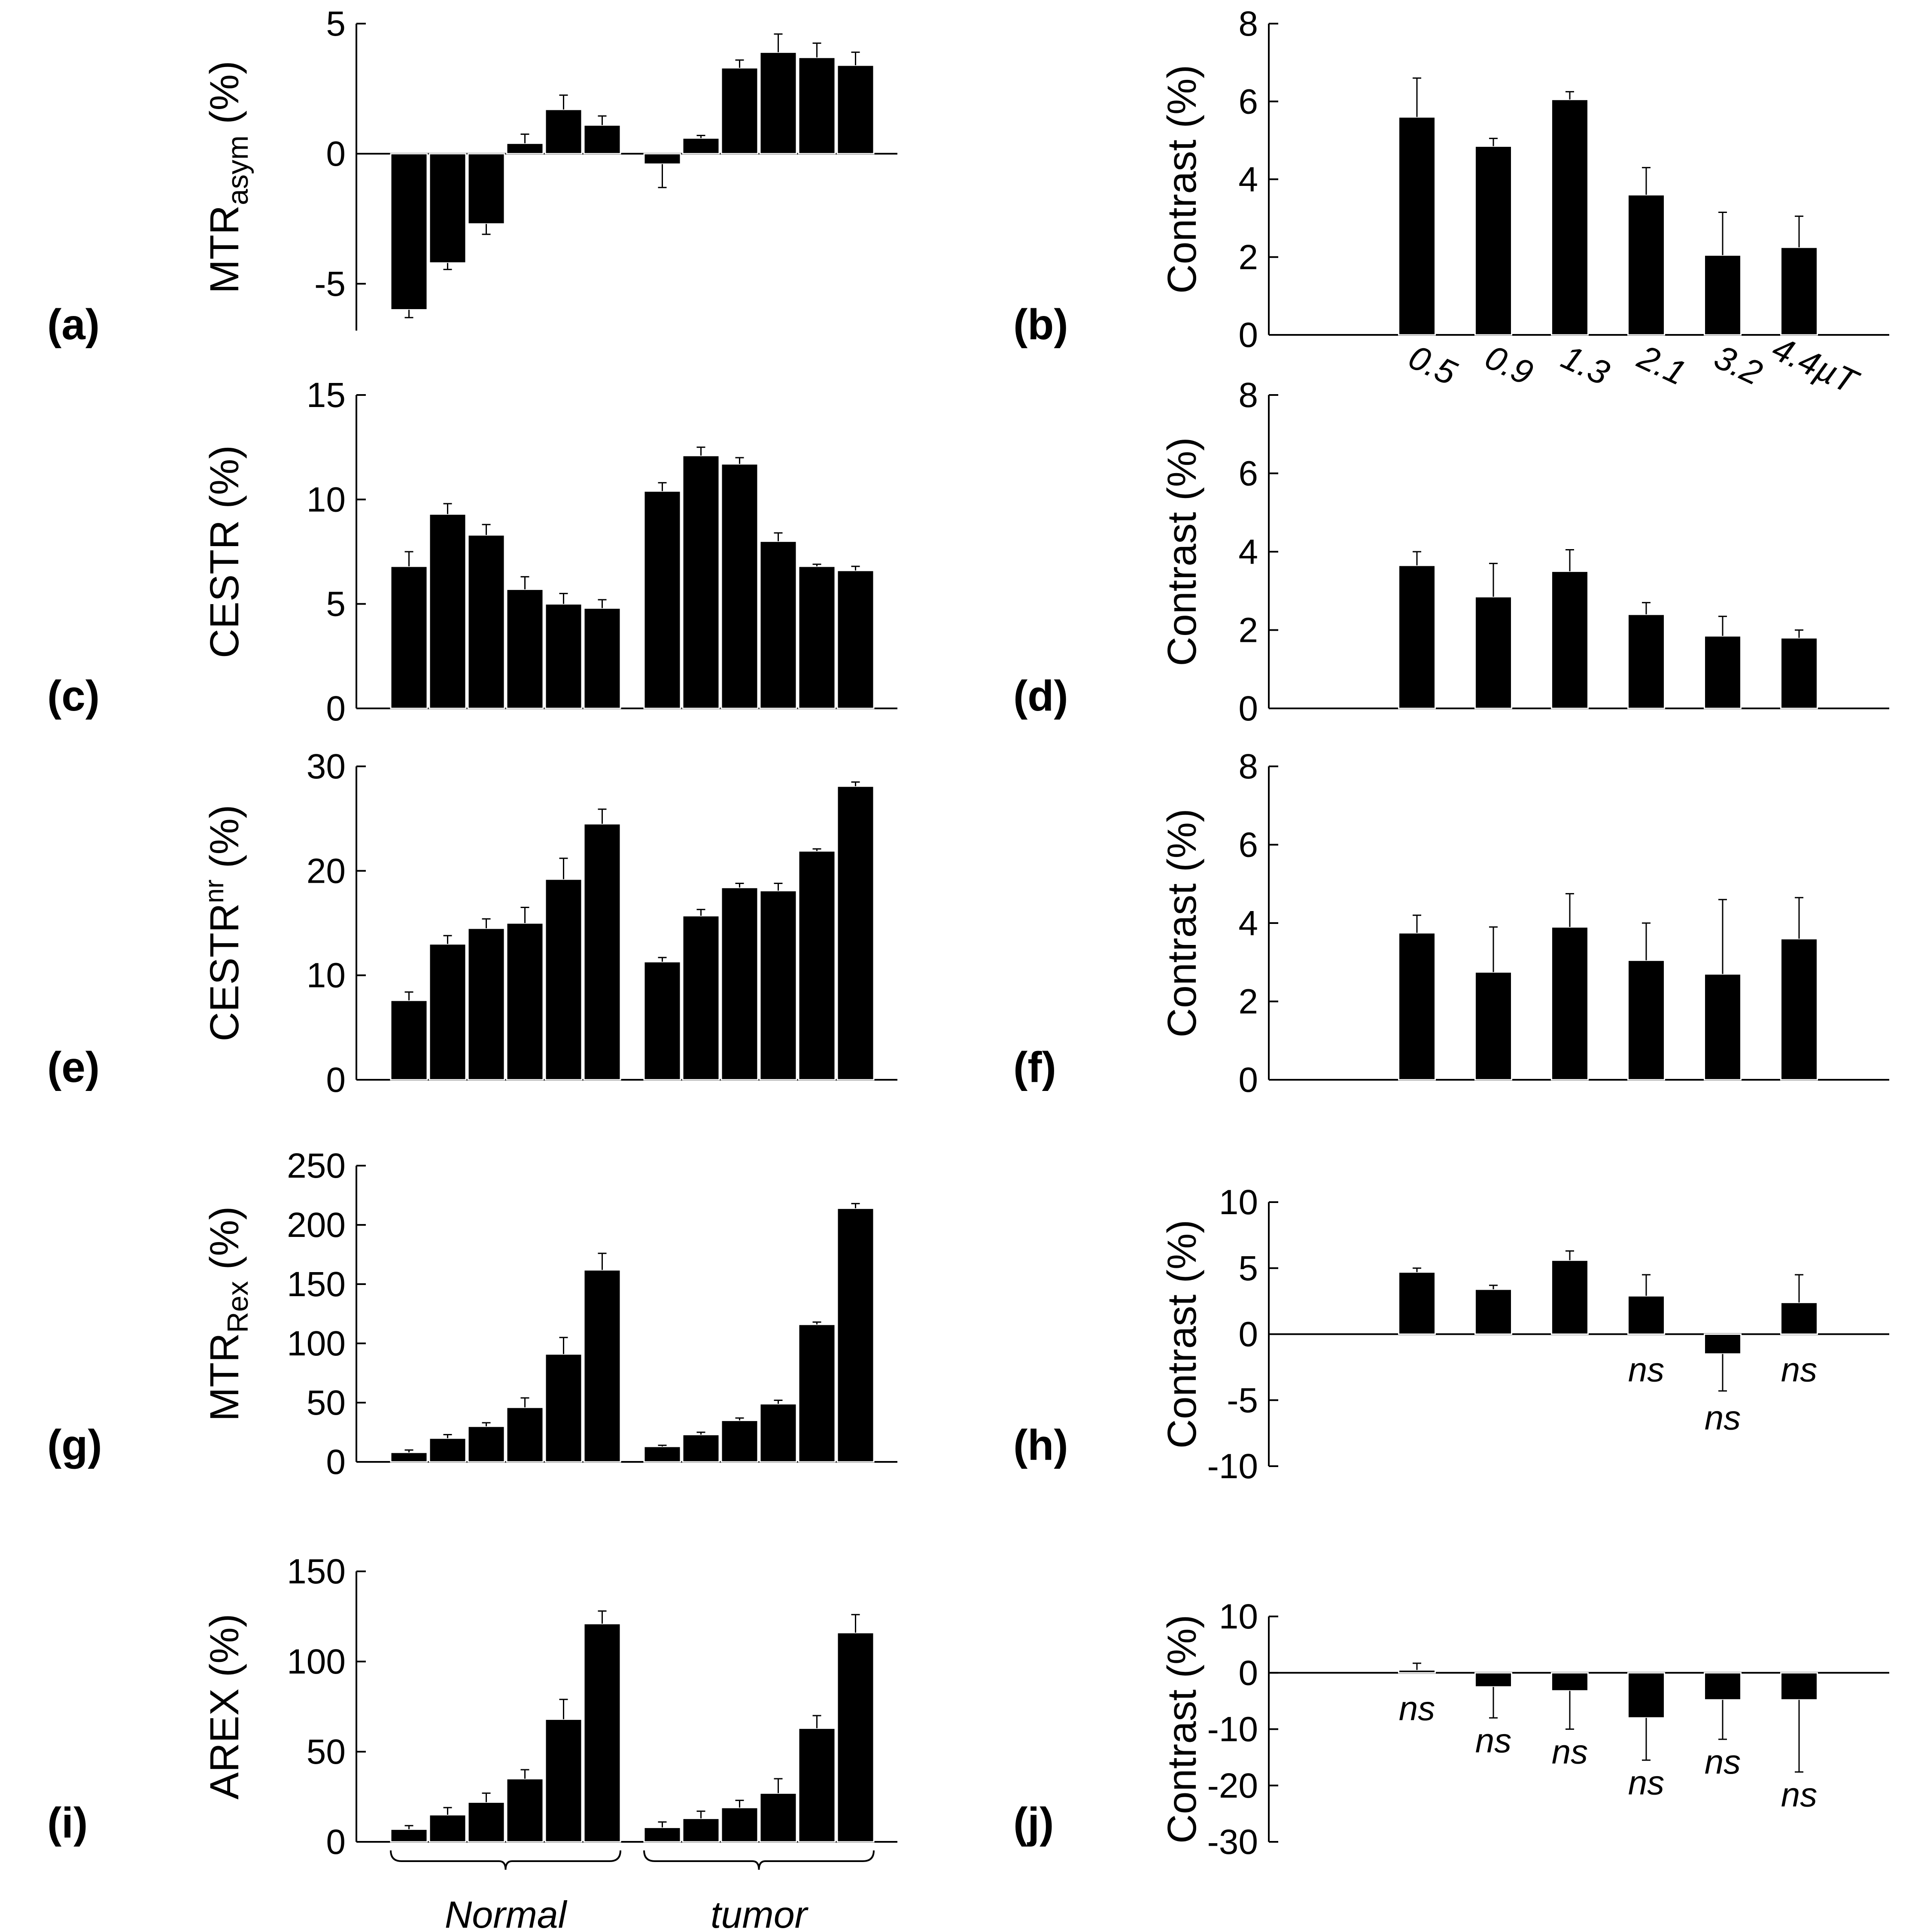  Describe the element at coordinates (326, 1402) in the screenshot. I see `y-tick-label: 50` at that location.